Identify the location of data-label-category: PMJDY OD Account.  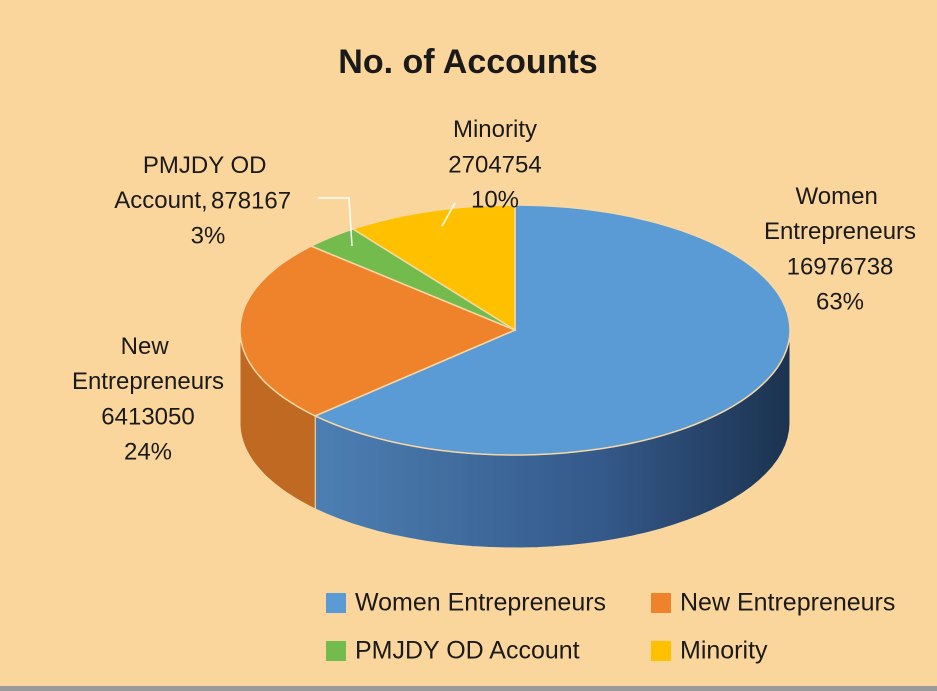
(193, 183).